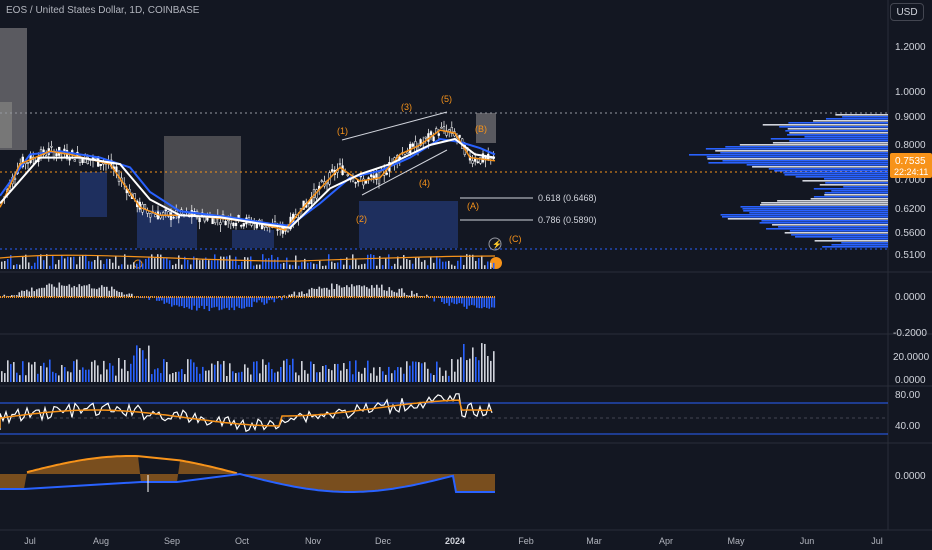  Describe the element at coordinates (907, 12) in the screenshot. I see `currency-button: USD` at that location.